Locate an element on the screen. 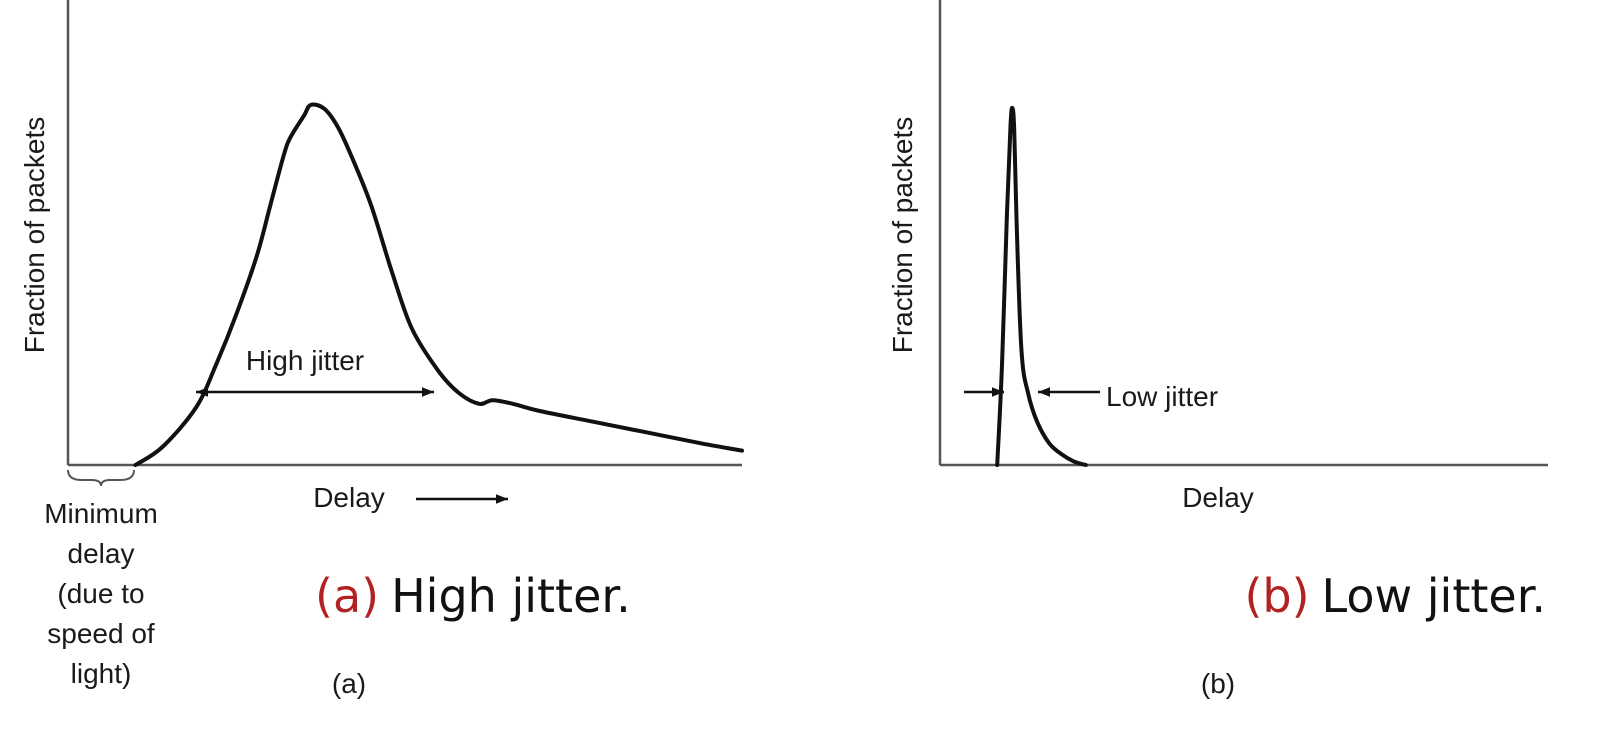 This screenshot has width=1610, height=730. panel-b-y-label: Fraction of packets is located at coordinates (902, 235).